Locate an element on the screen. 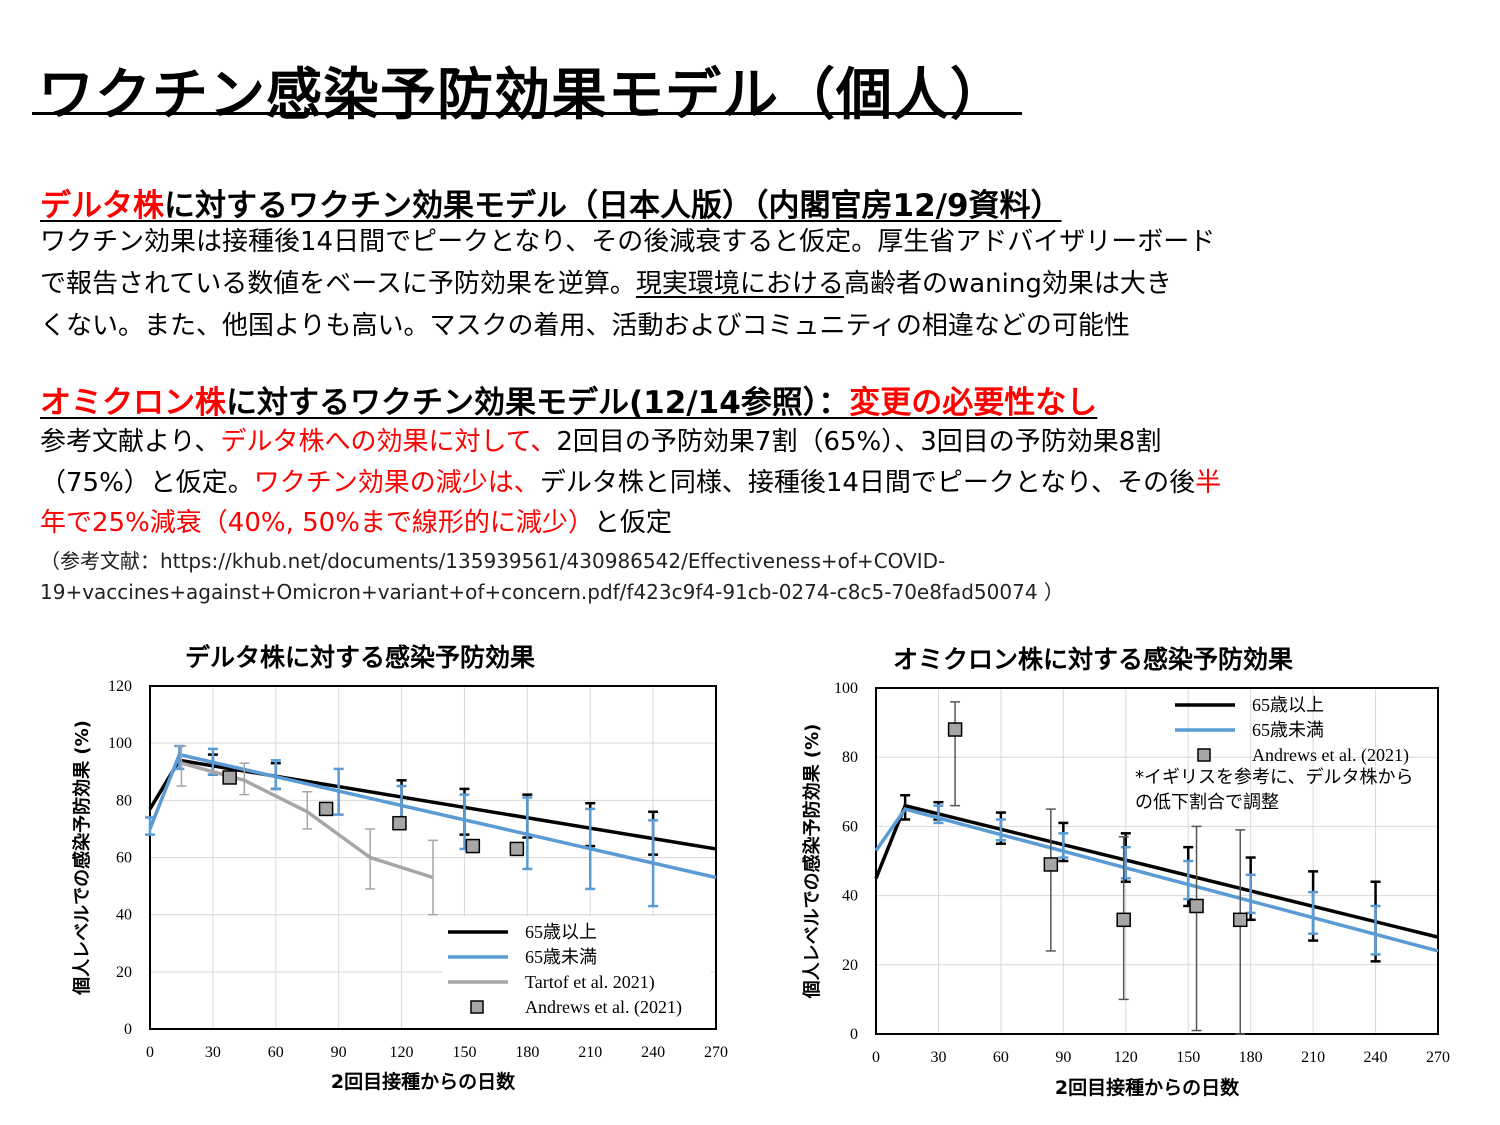 The width and height of the screenshot is (1500, 1125). omicron-line-1-red: デルタ株への効果に対して、 is located at coordinates (388, 442).